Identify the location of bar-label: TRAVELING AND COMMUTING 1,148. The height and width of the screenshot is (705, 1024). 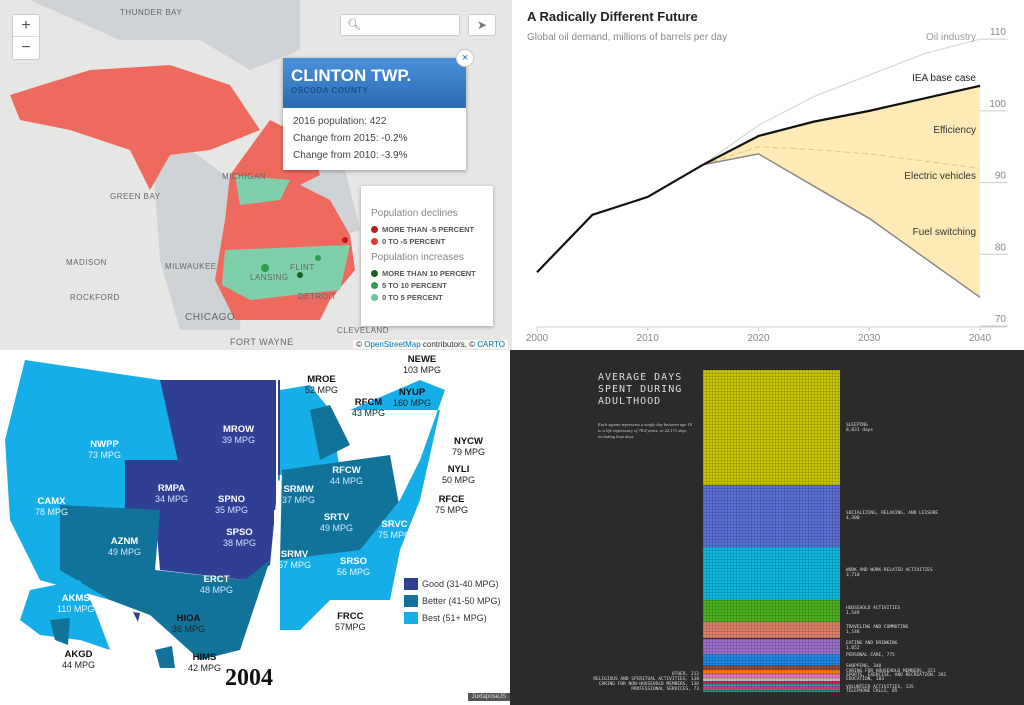
(877, 630).